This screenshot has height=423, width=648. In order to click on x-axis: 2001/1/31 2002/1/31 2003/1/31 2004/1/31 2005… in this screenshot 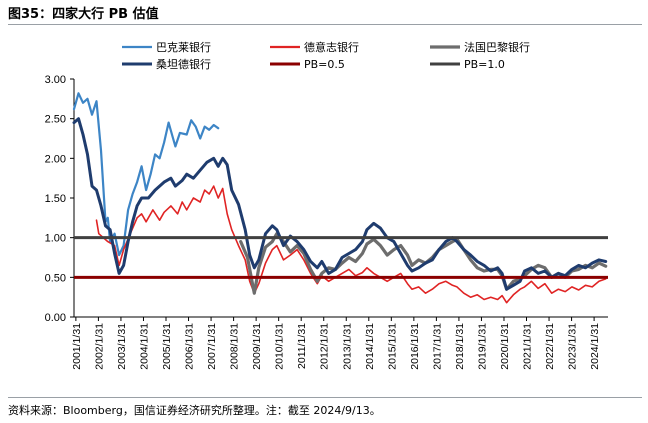, I will do `click(339, 343)`.